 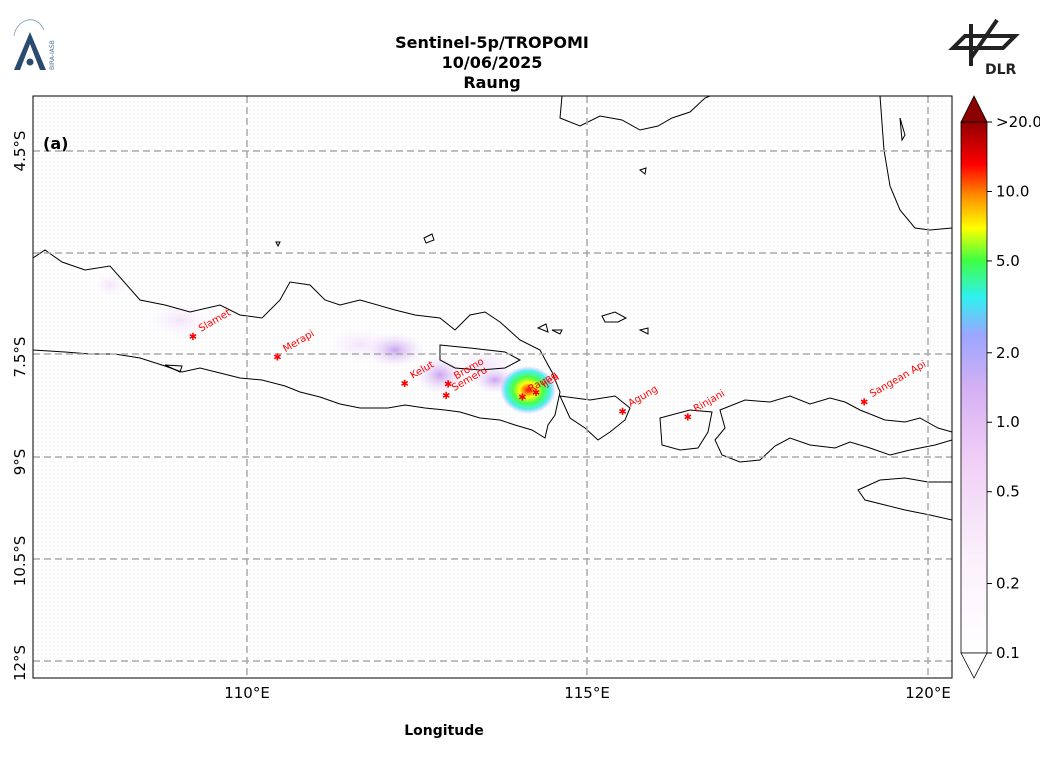 What do you see at coordinates (492, 42) in the screenshot?
I see `title-line-1: Sentinel-5p/TROPOMI` at bounding box center [492, 42].